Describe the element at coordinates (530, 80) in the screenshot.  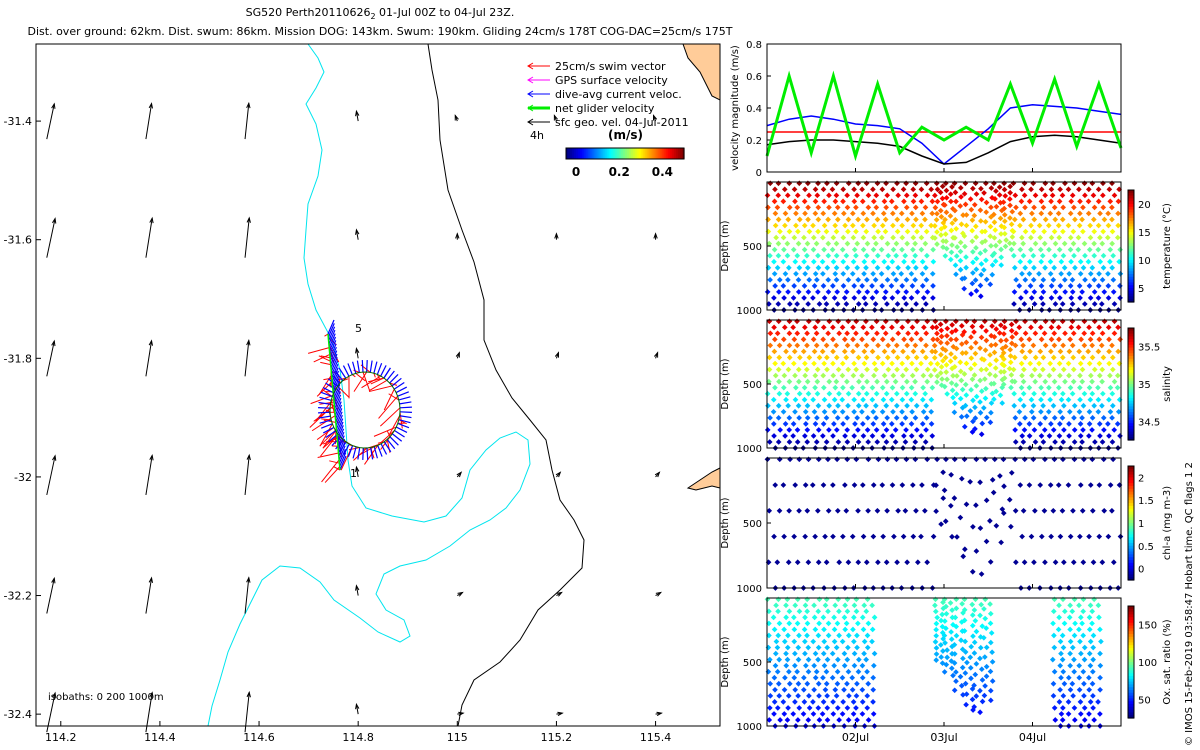
I see `legend-arrowhead` at that location.